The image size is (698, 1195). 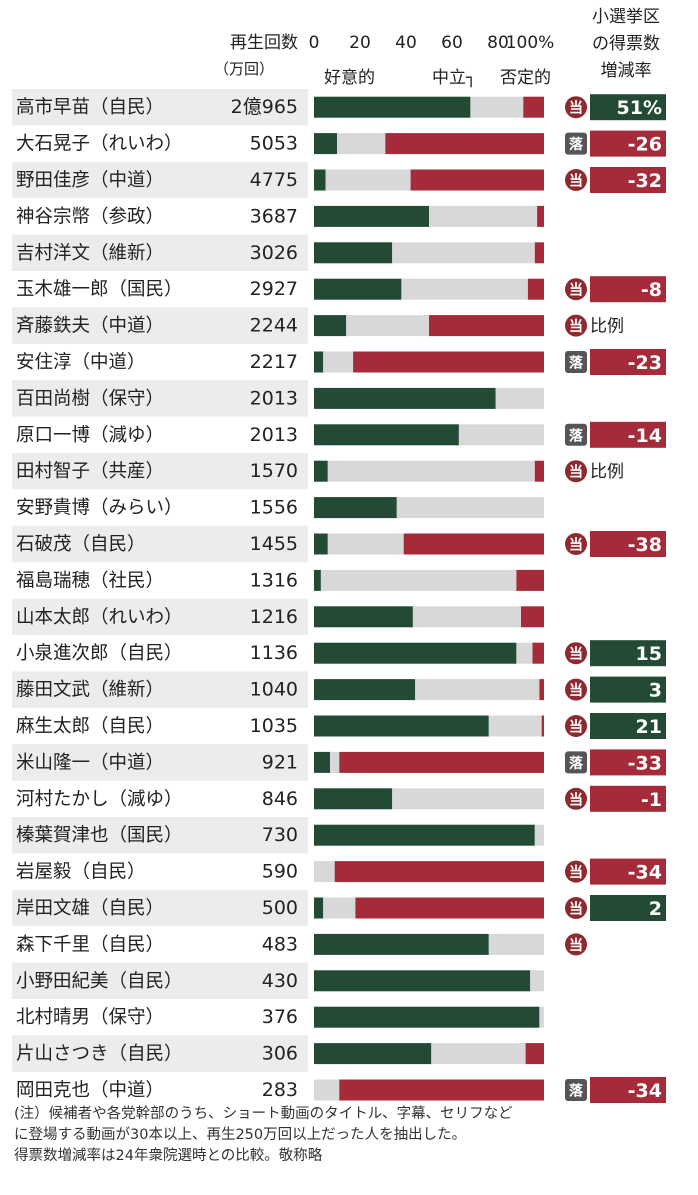 What do you see at coordinates (651, 800) in the screenshot?
I see `vote-change-label: -1` at bounding box center [651, 800].